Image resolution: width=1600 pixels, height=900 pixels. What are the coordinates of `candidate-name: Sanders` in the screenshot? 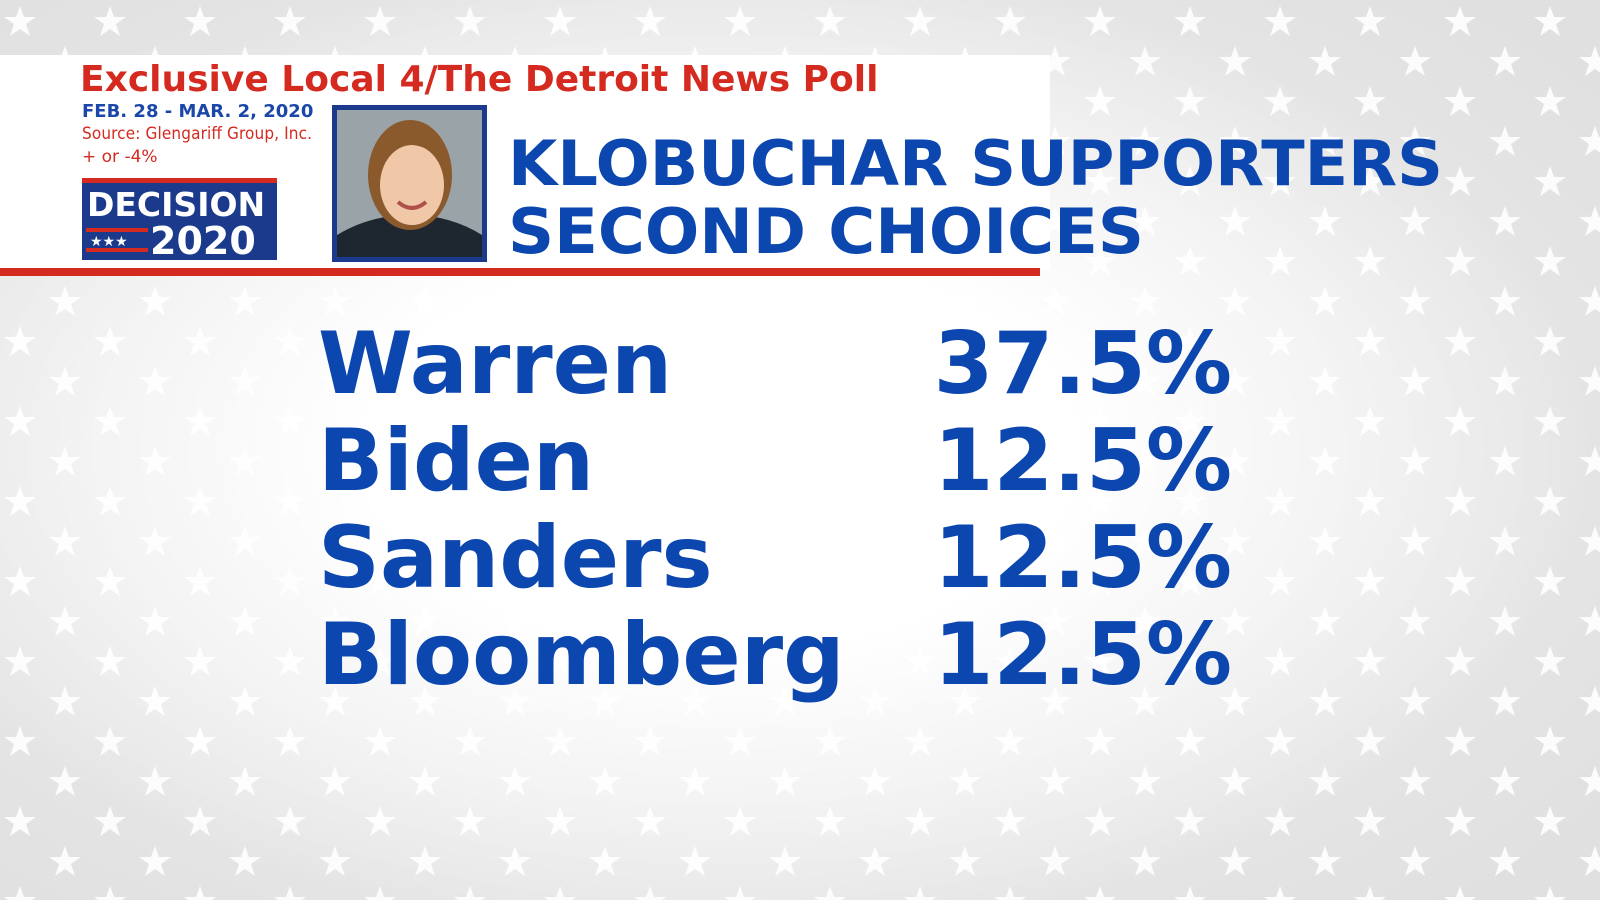 It's located at (515, 558).